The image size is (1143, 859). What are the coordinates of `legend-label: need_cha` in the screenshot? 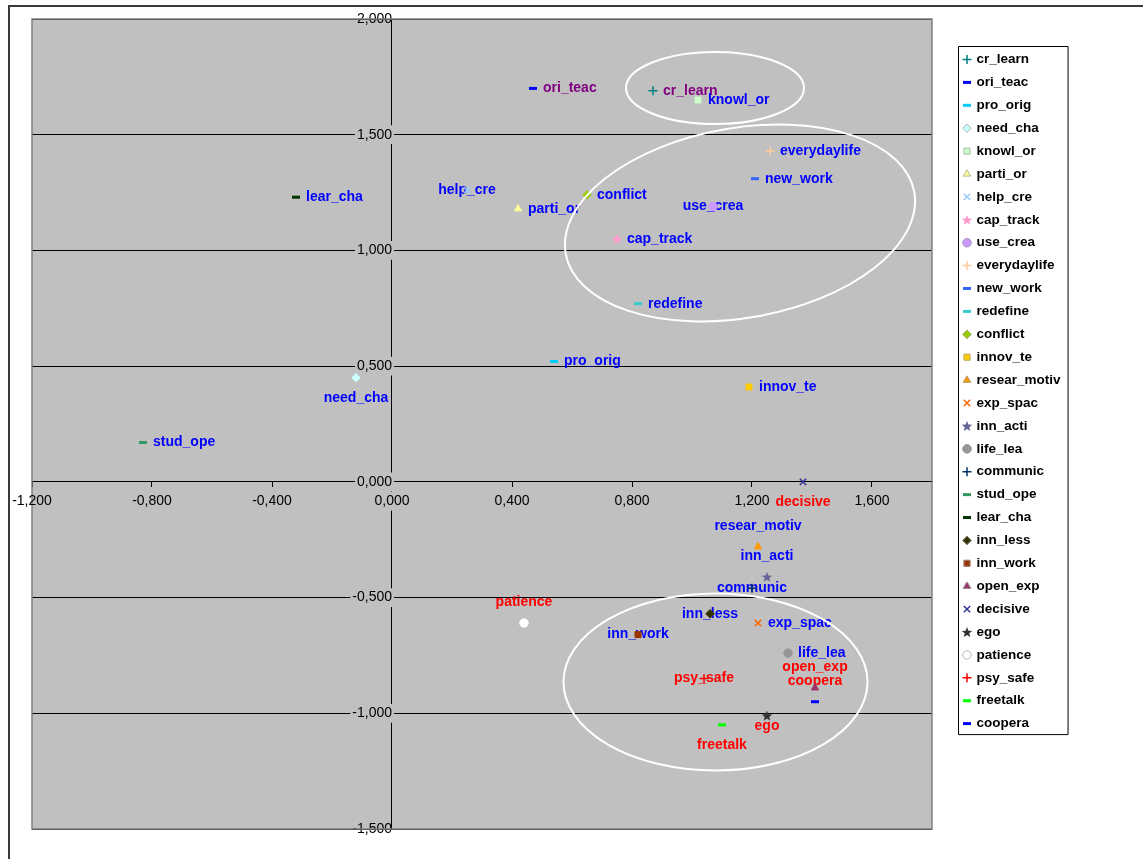 It's located at (1008, 127).